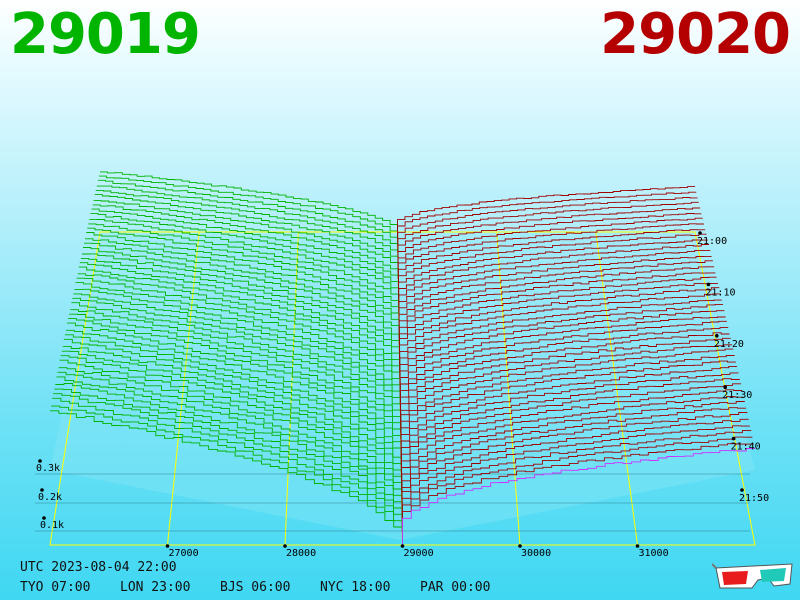 The image size is (800, 600). Describe the element at coordinates (419, 553) in the screenshot. I see `price-tick-label: 29000` at that location.